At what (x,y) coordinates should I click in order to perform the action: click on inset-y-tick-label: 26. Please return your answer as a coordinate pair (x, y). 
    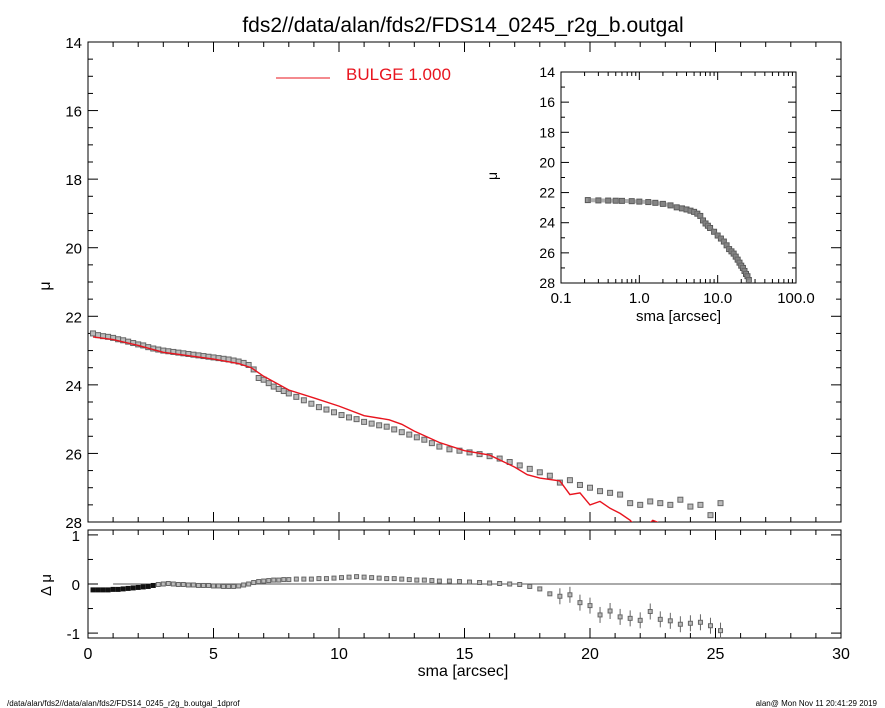
    Looking at the image, I should click on (547, 253).